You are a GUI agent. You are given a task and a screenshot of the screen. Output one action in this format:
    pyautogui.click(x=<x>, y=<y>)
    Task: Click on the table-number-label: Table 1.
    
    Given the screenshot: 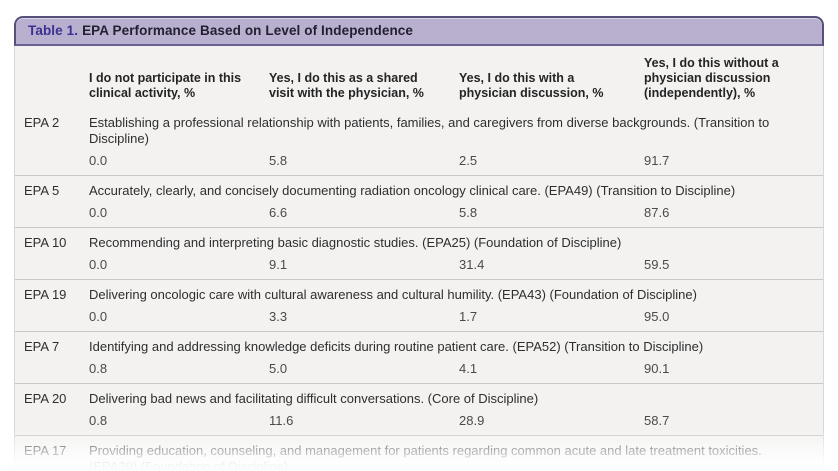 What is the action you would take?
    pyautogui.click(x=53, y=30)
    